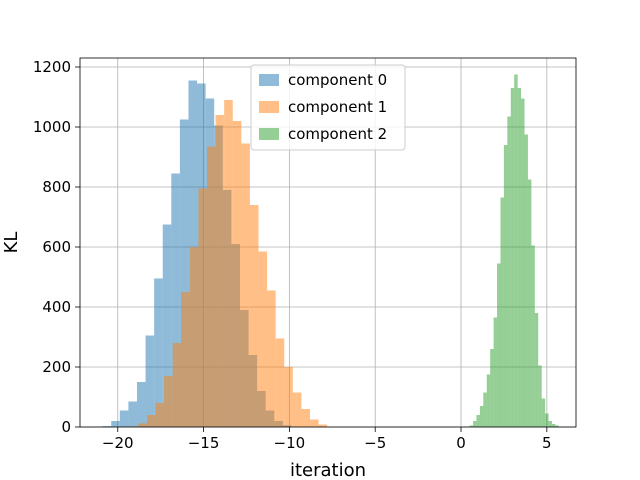 The height and width of the screenshot is (480, 640). I want to click on x-tick-label: −10, so click(290, 443).